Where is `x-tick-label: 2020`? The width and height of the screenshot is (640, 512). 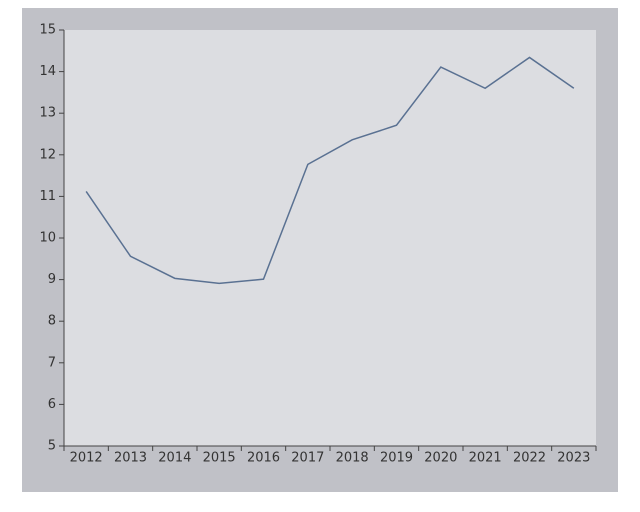
x-tick-label: 2020 is located at coordinates (440, 458).